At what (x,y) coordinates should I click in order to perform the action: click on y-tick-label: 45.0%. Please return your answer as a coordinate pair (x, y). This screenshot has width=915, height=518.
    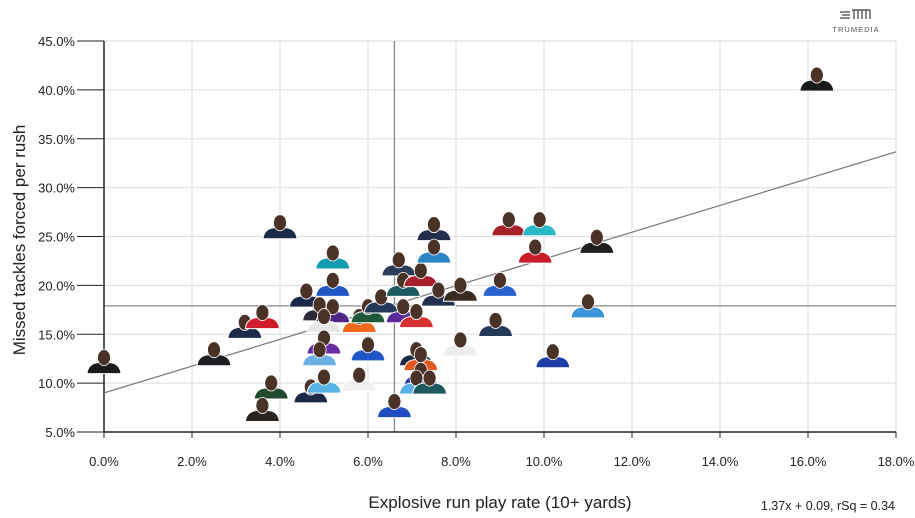
    Looking at the image, I should click on (56, 41).